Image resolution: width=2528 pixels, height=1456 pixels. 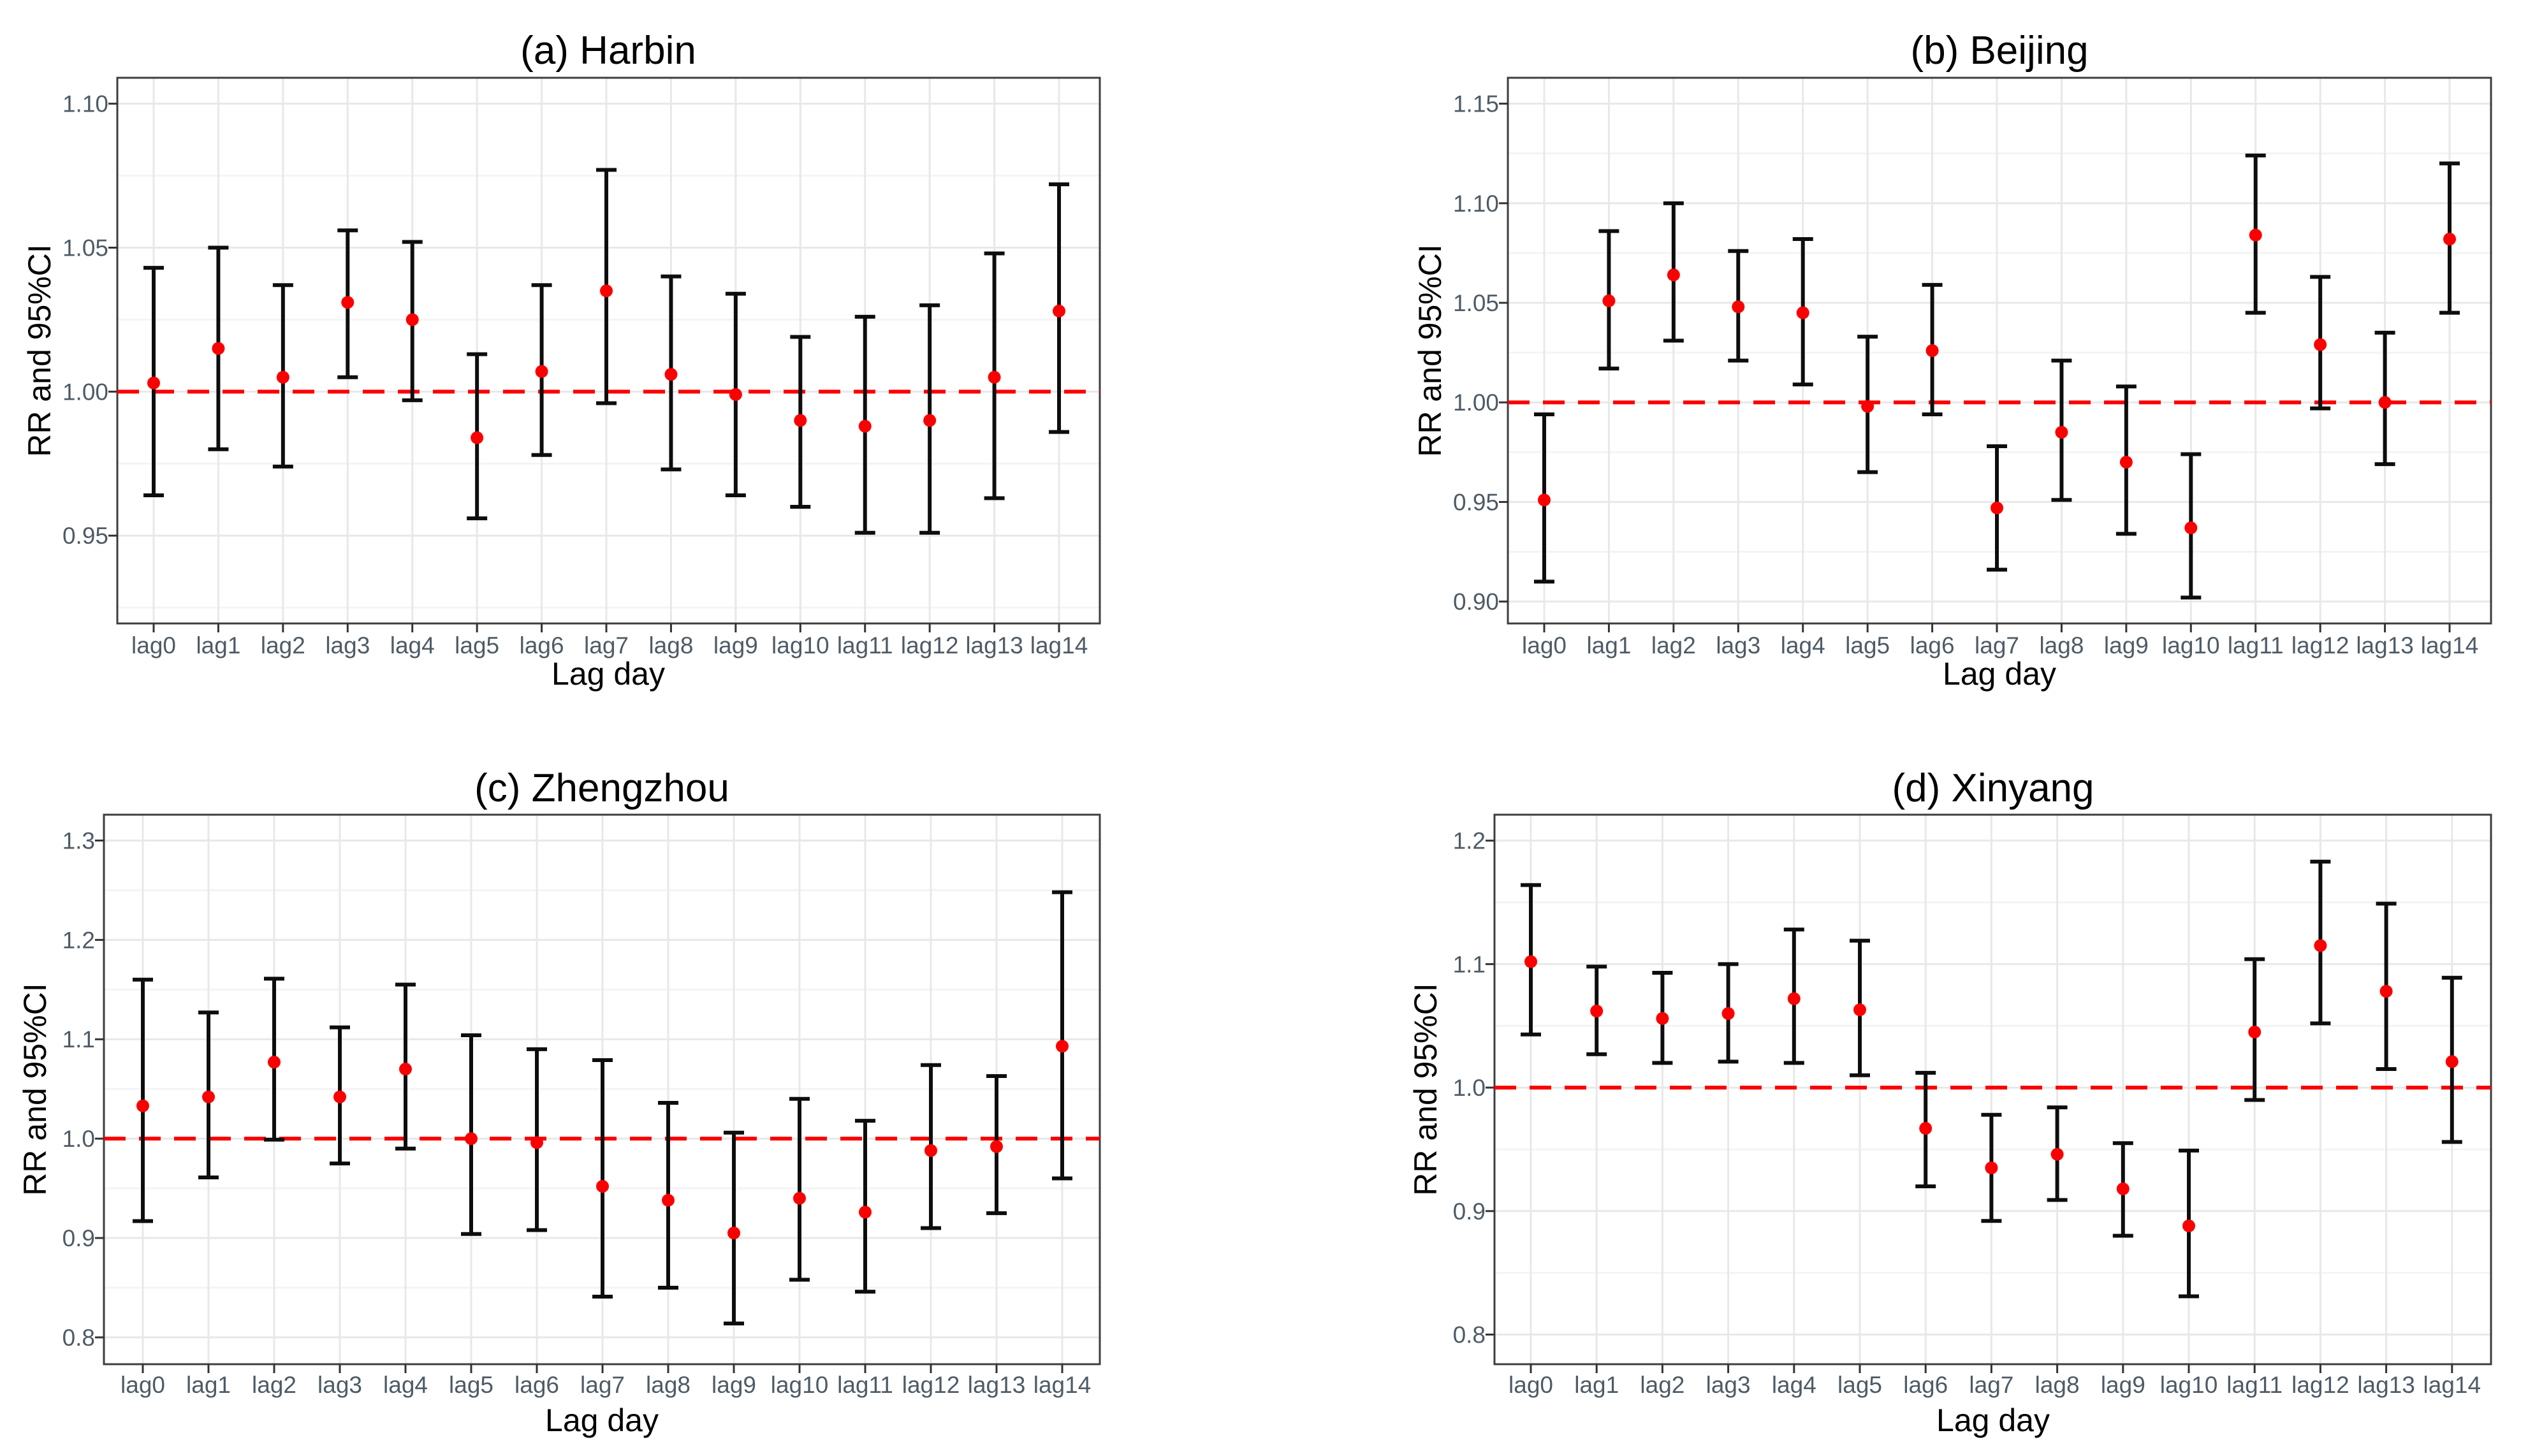 I want to click on x-axis-title-zhengzhou: Lag day, so click(x=602, y=1420).